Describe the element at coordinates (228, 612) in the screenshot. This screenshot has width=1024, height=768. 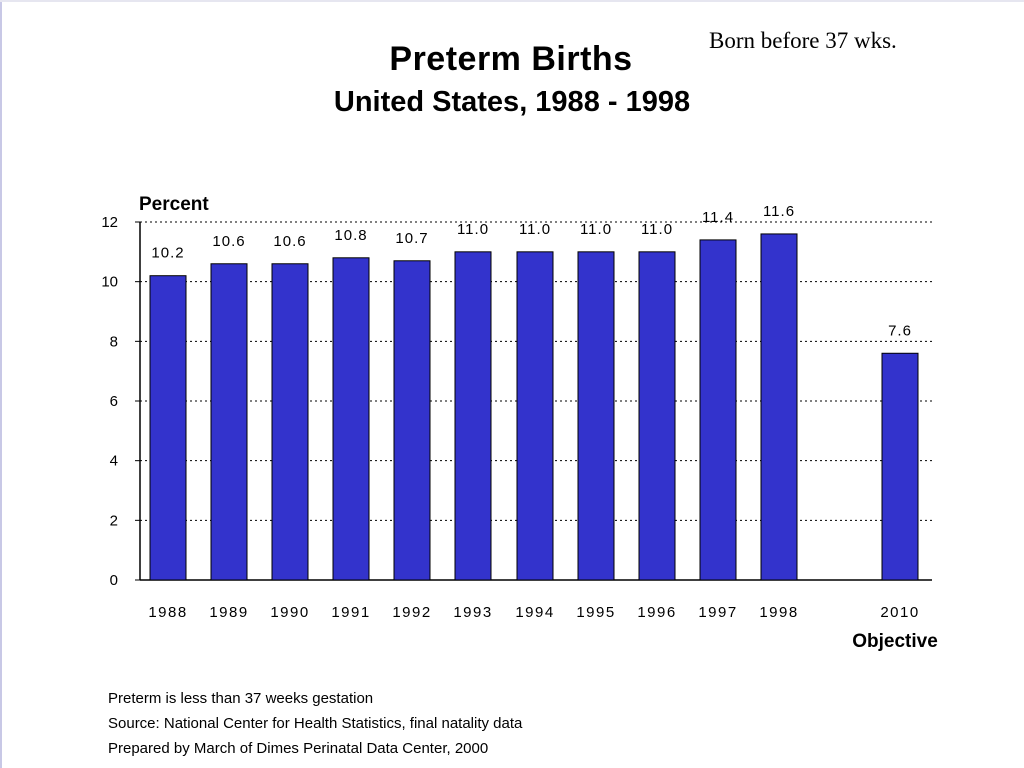
I see `x-tick-label: 1989` at that location.